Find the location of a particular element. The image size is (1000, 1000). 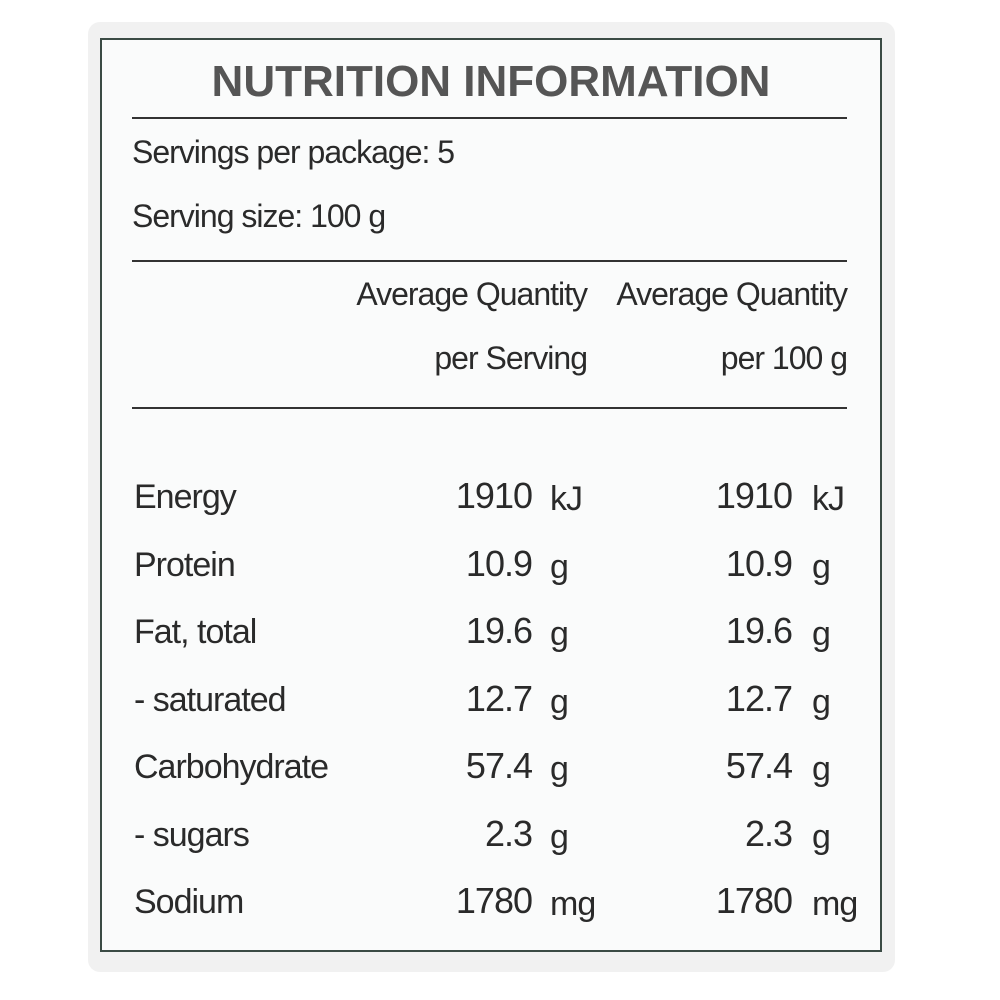

nutrient-name: - saturated is located at coordinates (210, 699).